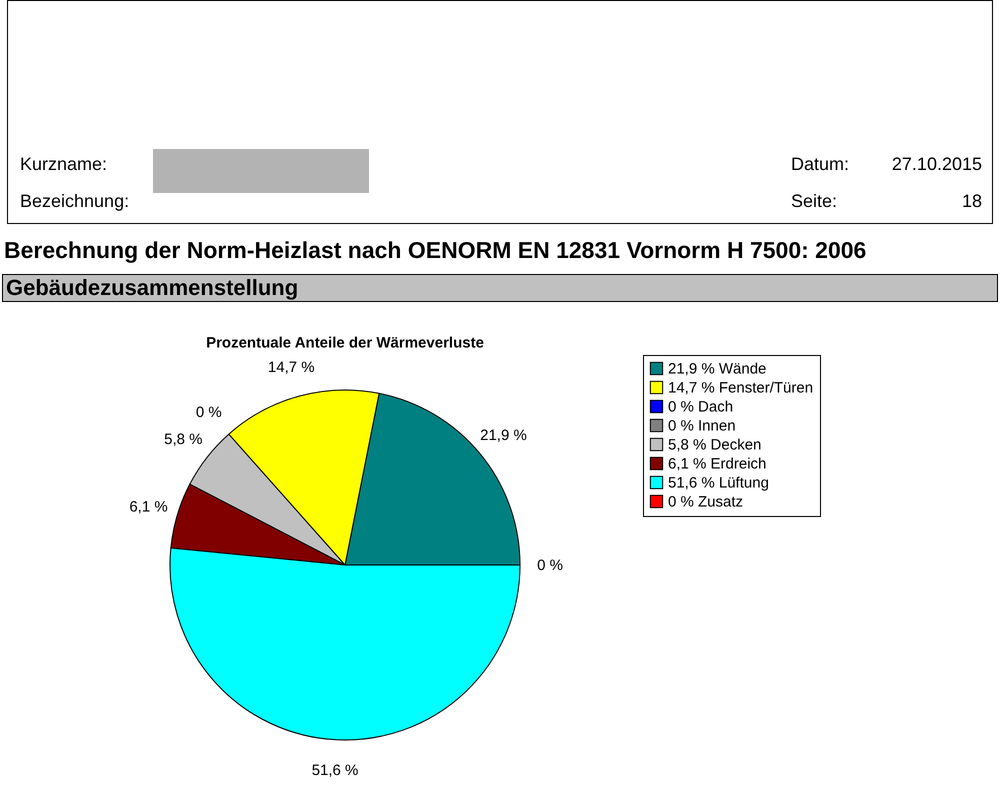  Describe the element at coordinates (972, 201) in the screenshot. I see `text: 18` at that location.